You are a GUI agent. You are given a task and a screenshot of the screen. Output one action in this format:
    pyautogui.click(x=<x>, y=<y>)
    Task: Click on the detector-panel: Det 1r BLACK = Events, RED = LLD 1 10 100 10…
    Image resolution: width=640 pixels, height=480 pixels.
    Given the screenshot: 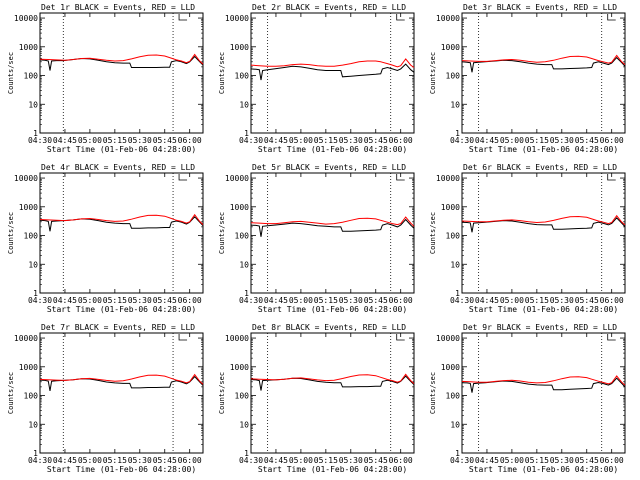 What is the action you would take?
    pyautogui.click(x=105, y=78)
    